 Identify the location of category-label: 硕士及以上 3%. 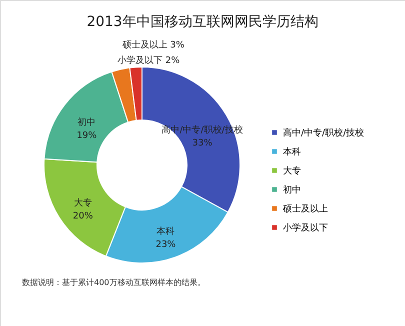
(153, 45).